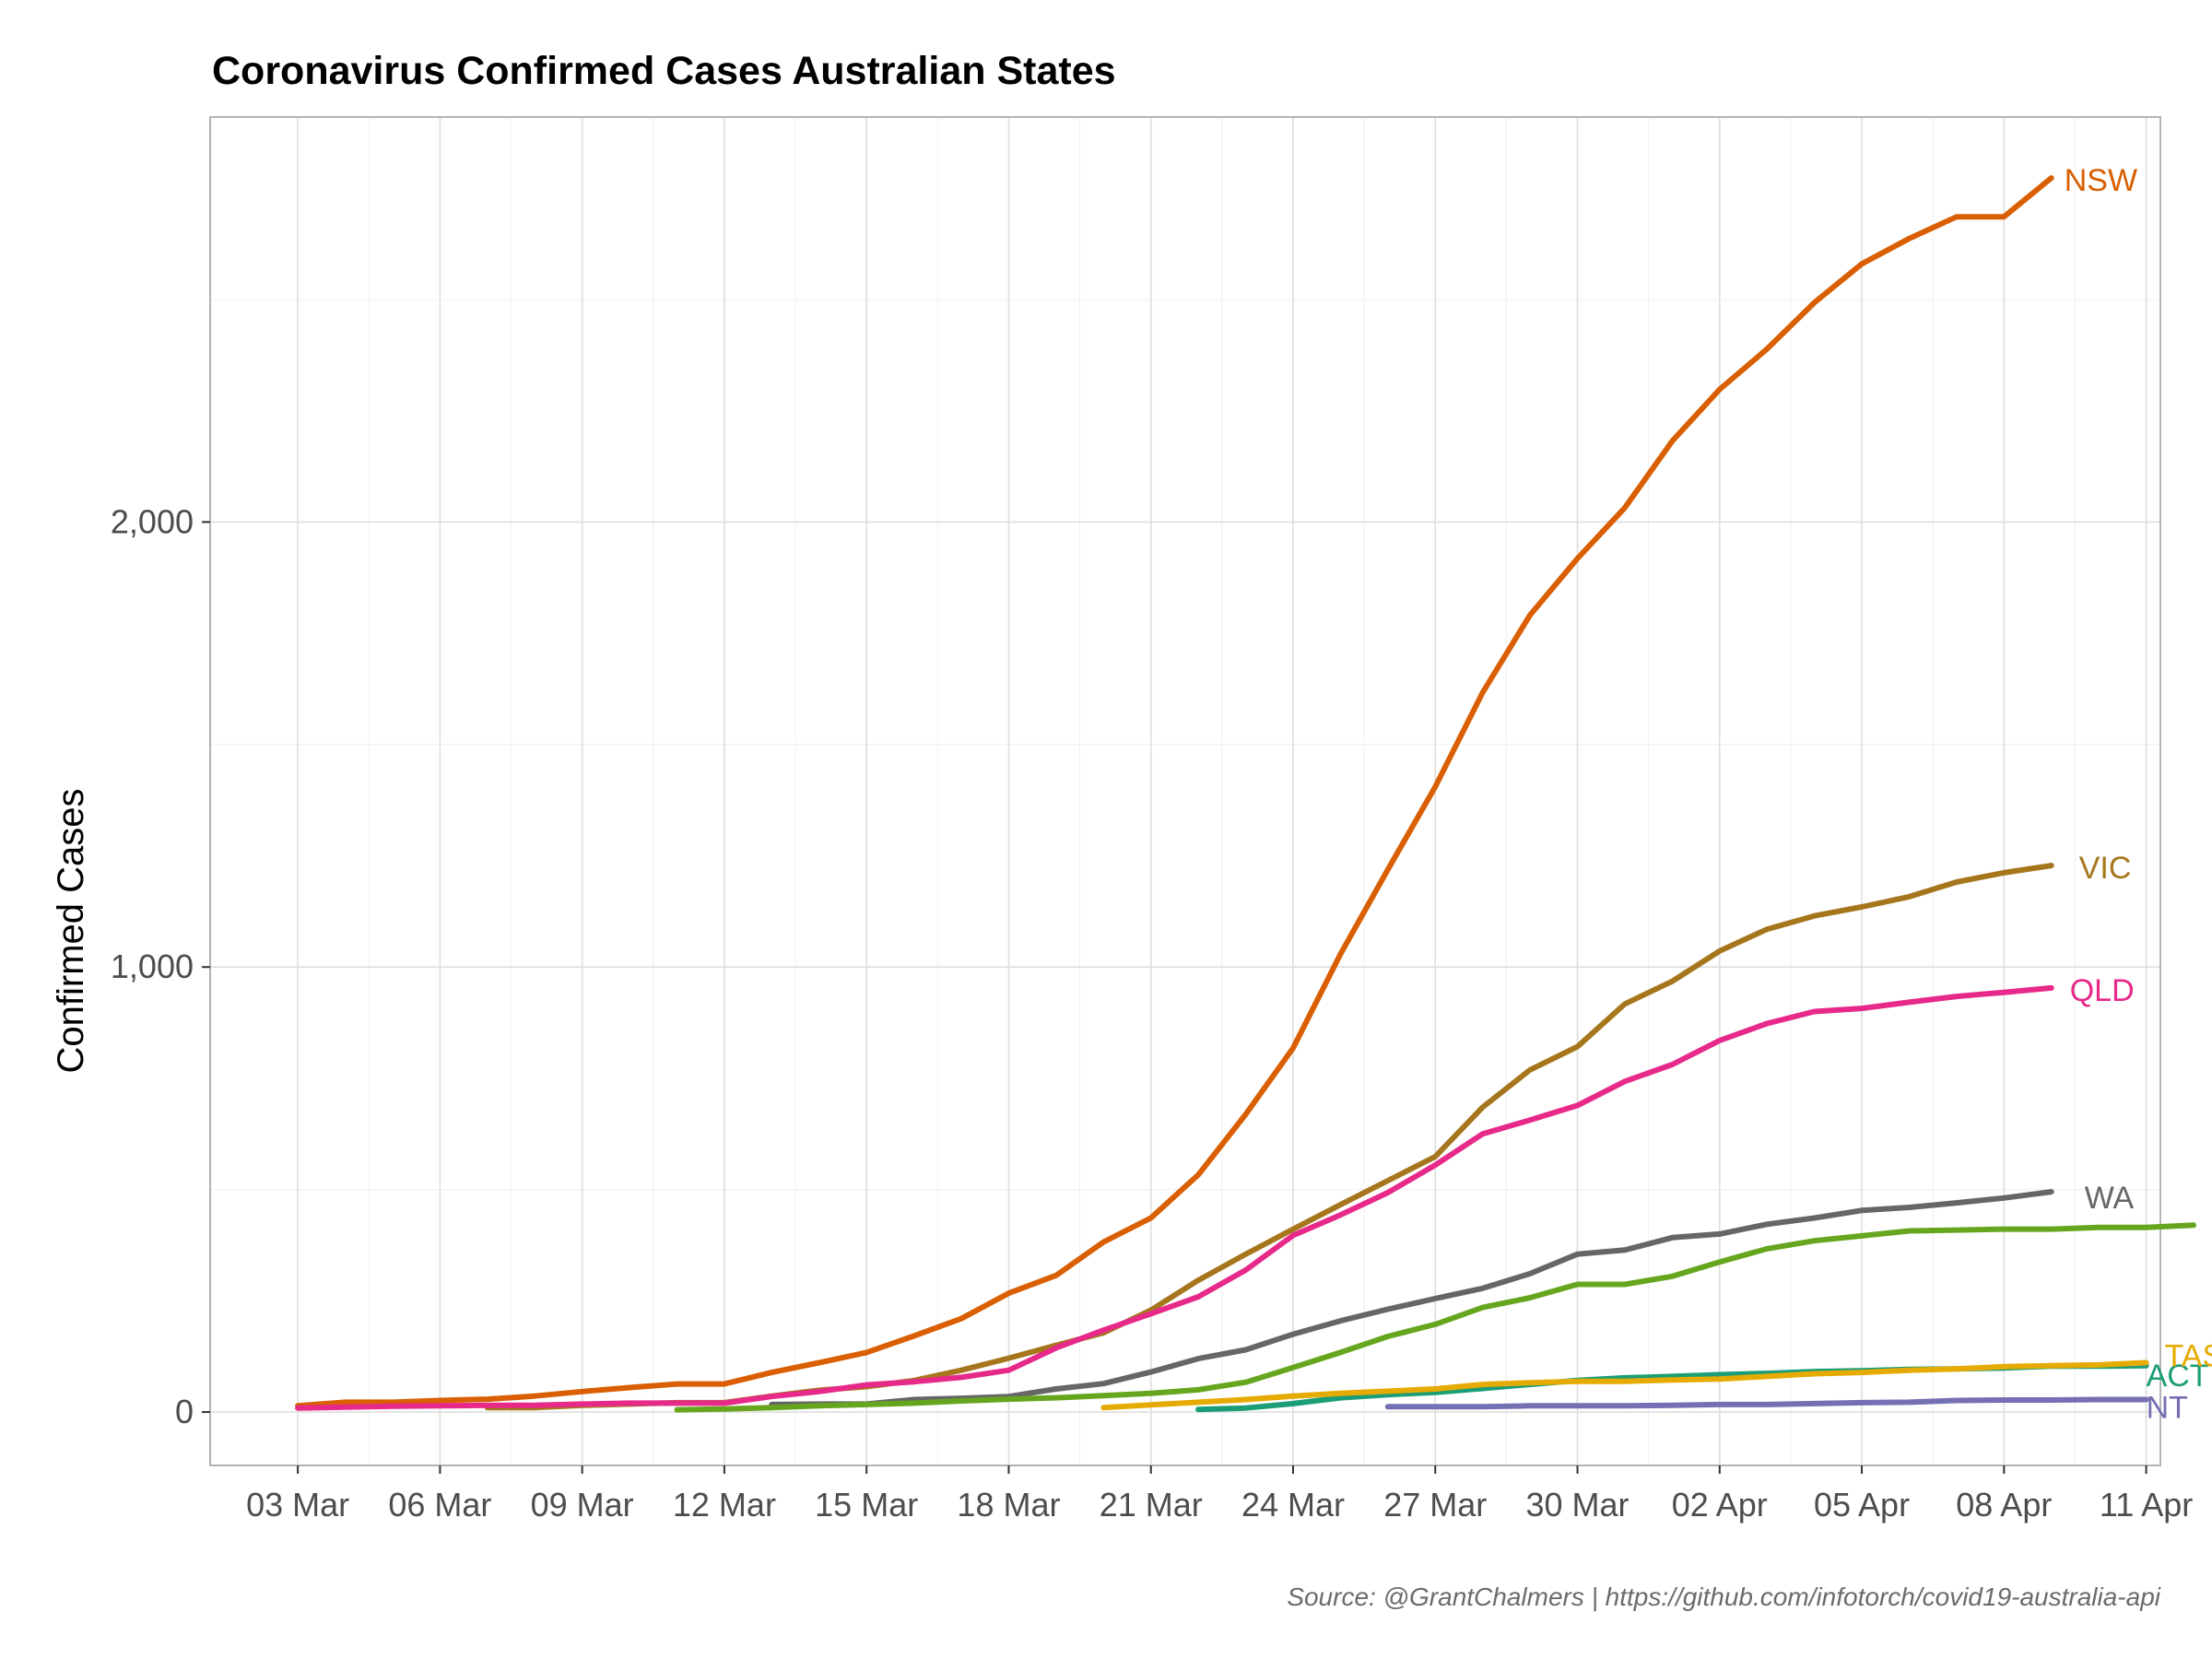 The image size is (2212, 1659). I want to click on x-tick-label: 21 Mar, so click(1151, 1505).